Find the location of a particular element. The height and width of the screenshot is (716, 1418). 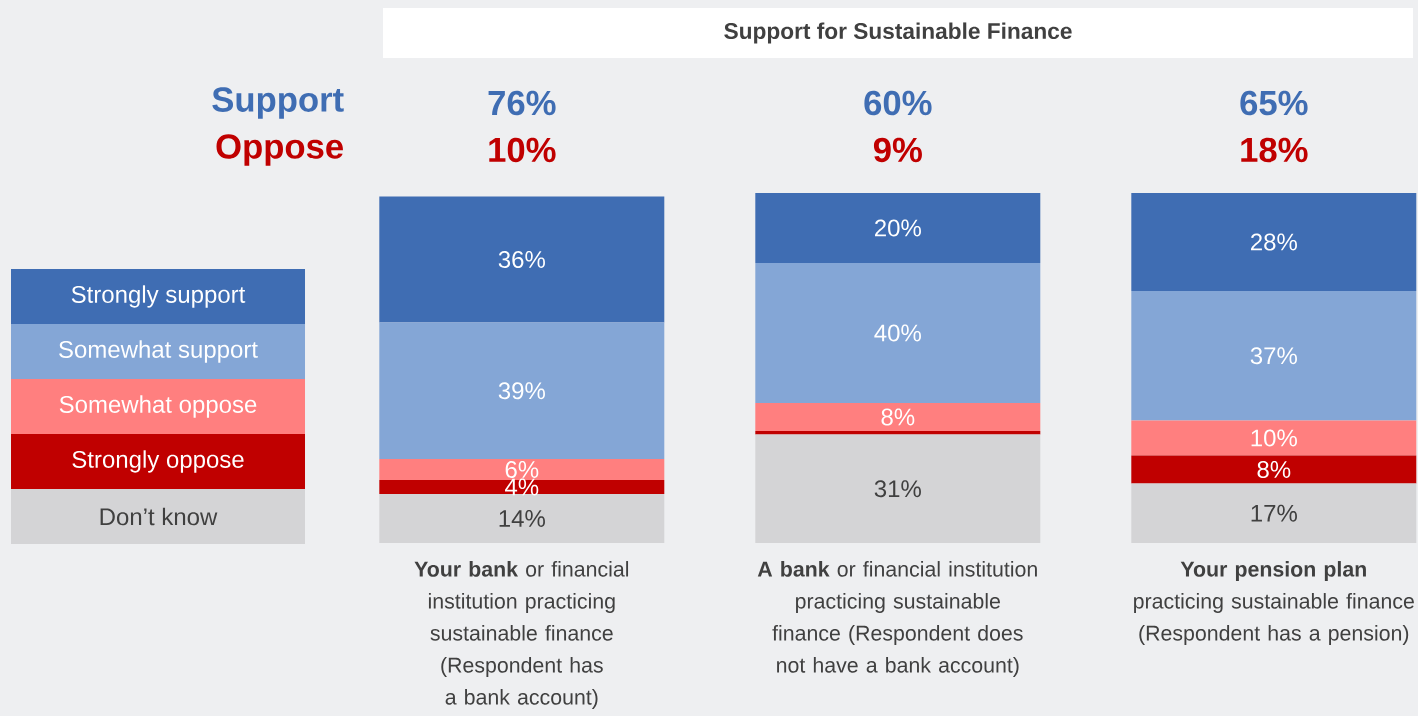

data-label: 28% is located at coordinates (1274, 242).